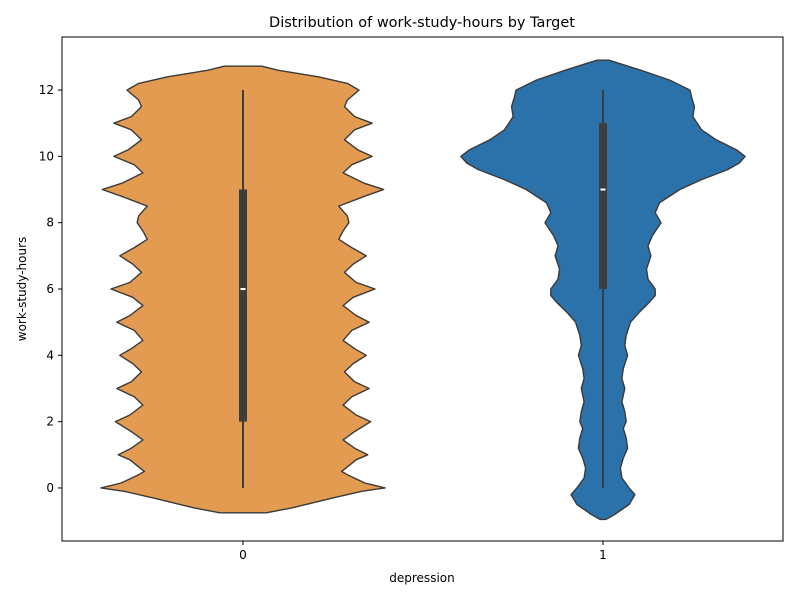 The width and height of the screenshot is (800, 600). I want to click on y-axis-label: work-study-hours, so click(22, 289).